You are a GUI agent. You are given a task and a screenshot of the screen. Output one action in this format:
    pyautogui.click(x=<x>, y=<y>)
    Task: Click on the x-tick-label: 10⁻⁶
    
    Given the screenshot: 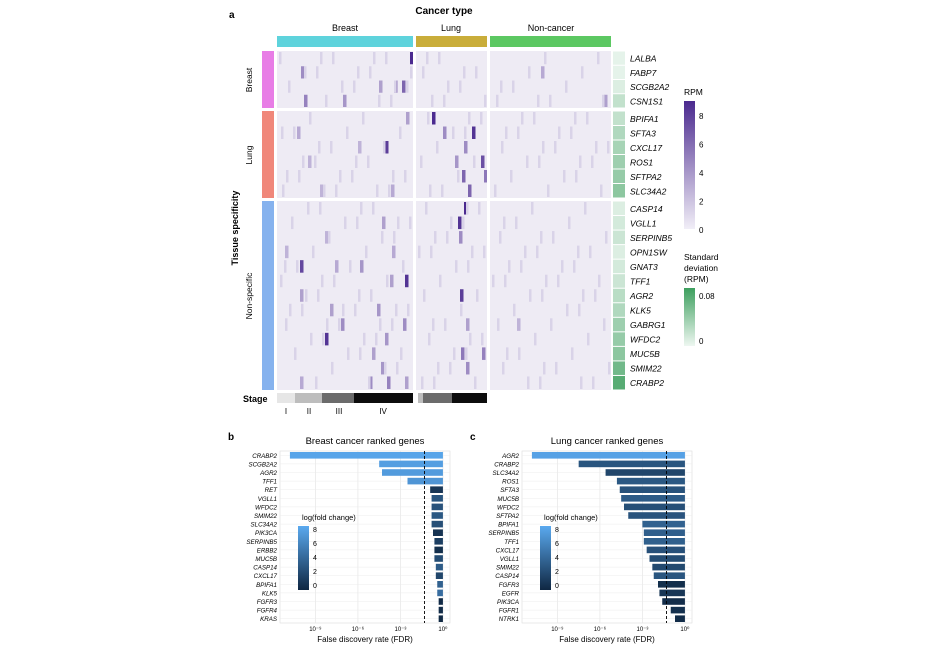 What is the action you would take?
    pyautogui.click(x=358, y=629)
    